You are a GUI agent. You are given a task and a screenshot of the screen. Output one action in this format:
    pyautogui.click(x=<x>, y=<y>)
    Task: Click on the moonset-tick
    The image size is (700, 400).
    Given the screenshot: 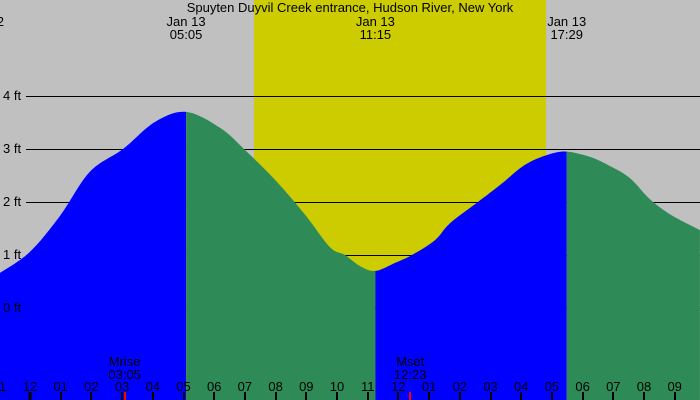 What is the action you would take?
    pyautogui.click(x=410, y=396)
    